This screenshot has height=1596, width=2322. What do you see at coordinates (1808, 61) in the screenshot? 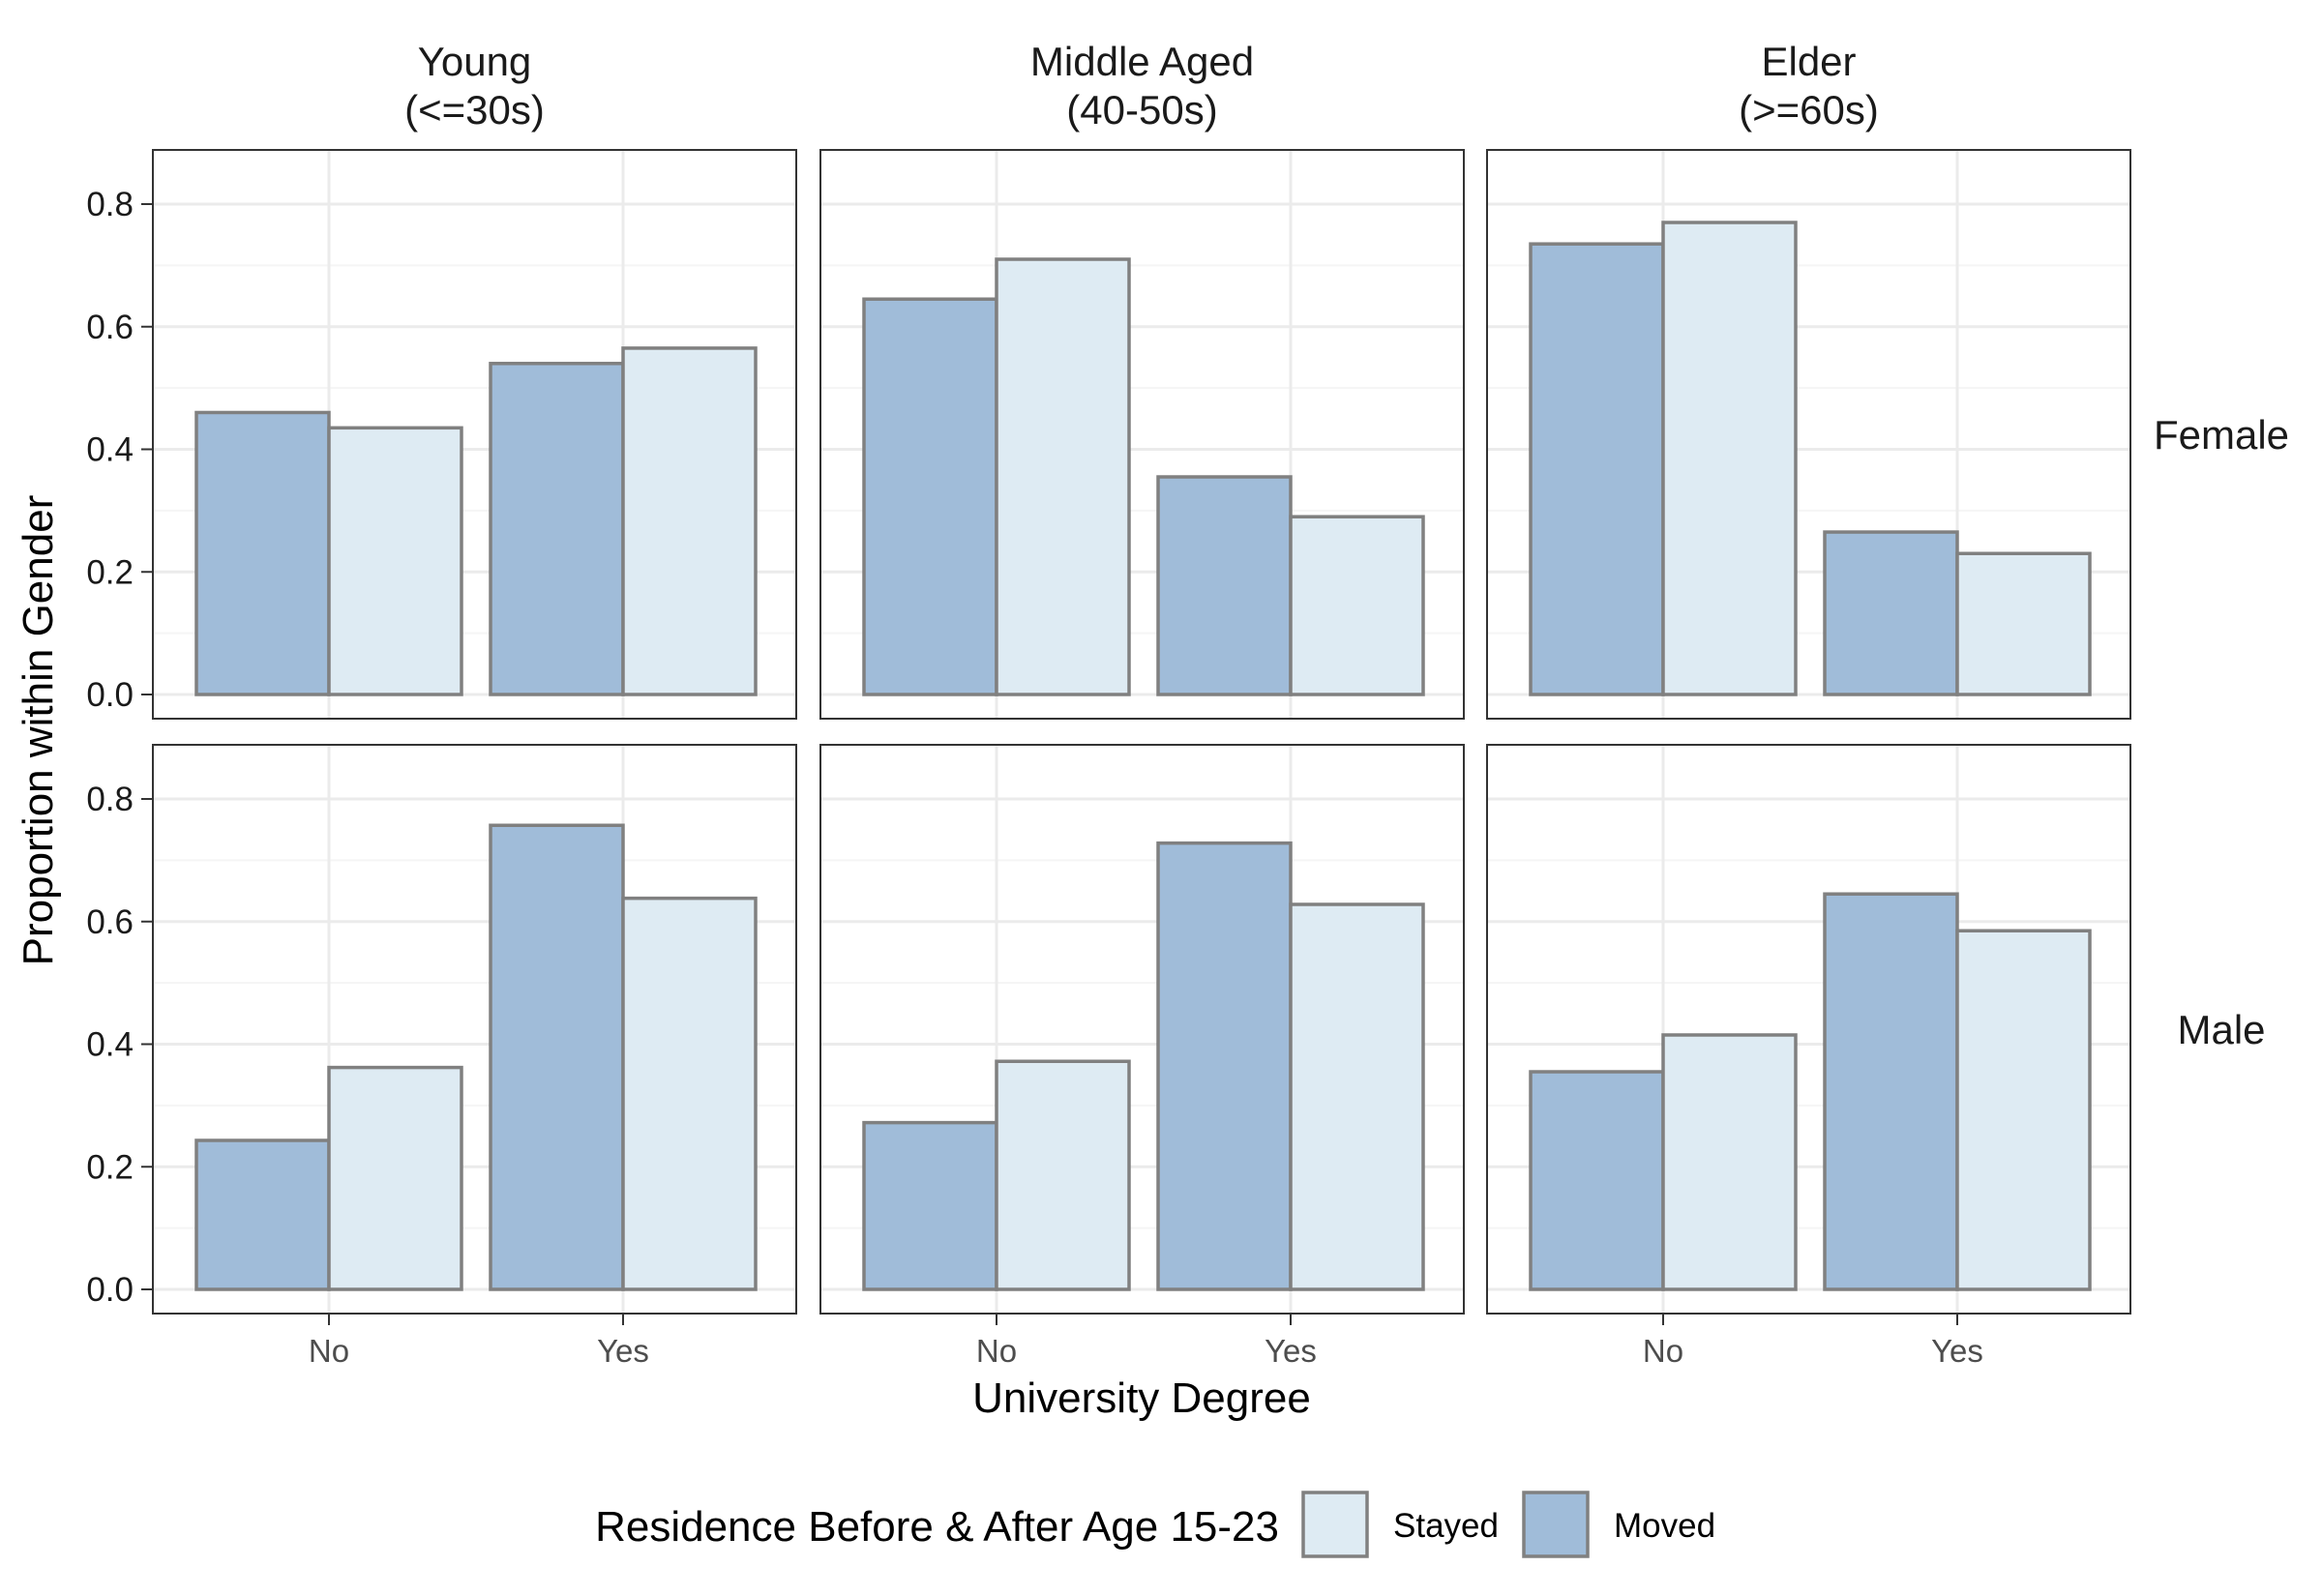
I see `facet-label-elder-name: Elder` at bounding box center [1808, 61].